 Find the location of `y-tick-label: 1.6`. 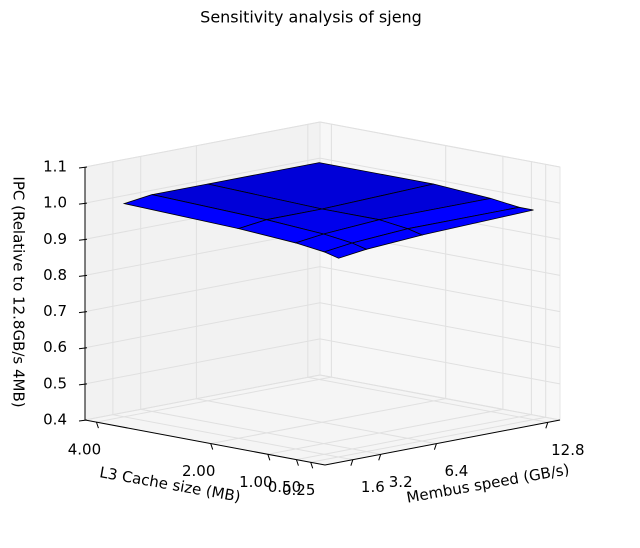

y-tick-label: 1.6 is located at coordinates (373, 487).